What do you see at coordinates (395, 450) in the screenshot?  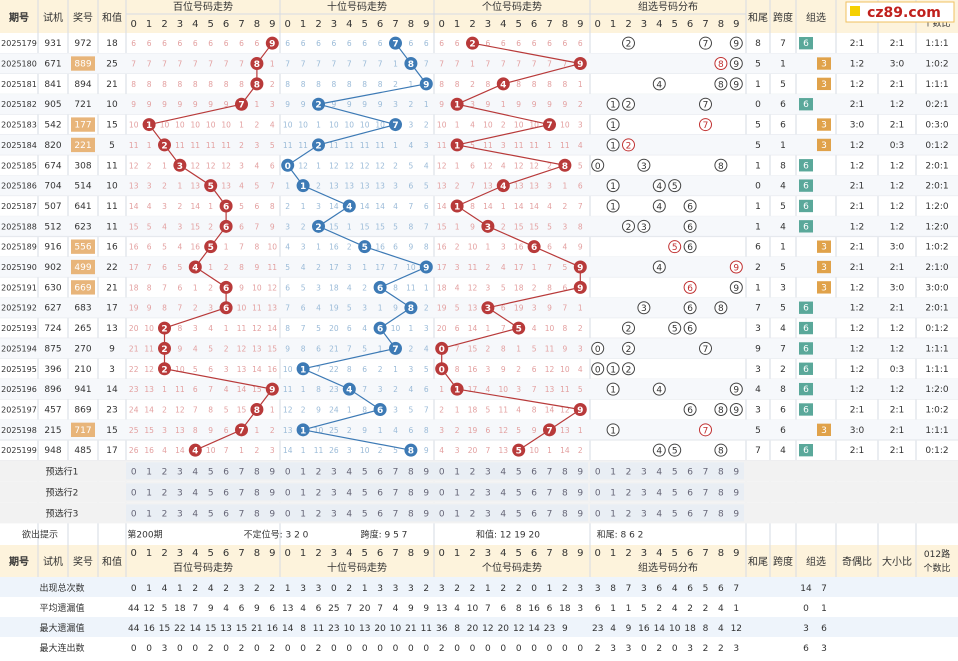 I see `miss-tens-20-7: 5` at bounding box center [395, 450].